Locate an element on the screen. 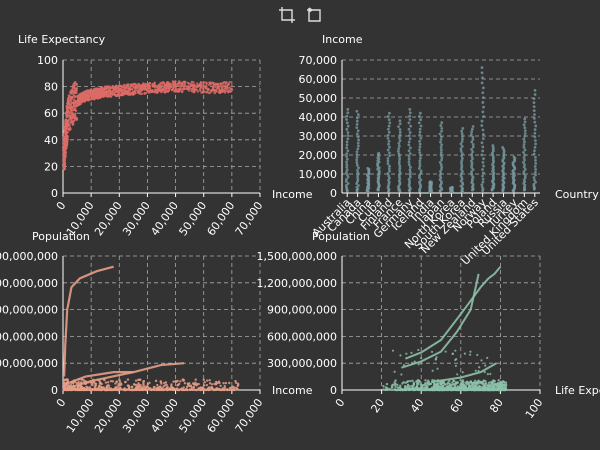  x-tick-label: 60,000 is located at coordinates (221, 218).